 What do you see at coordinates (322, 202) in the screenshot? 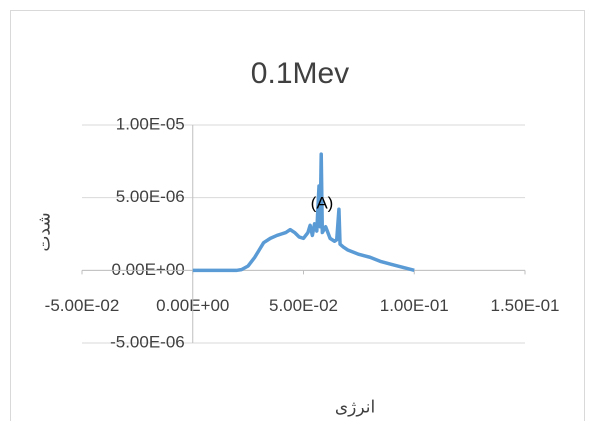
I see `annotation: (A)` at bounding box center [322, 202].